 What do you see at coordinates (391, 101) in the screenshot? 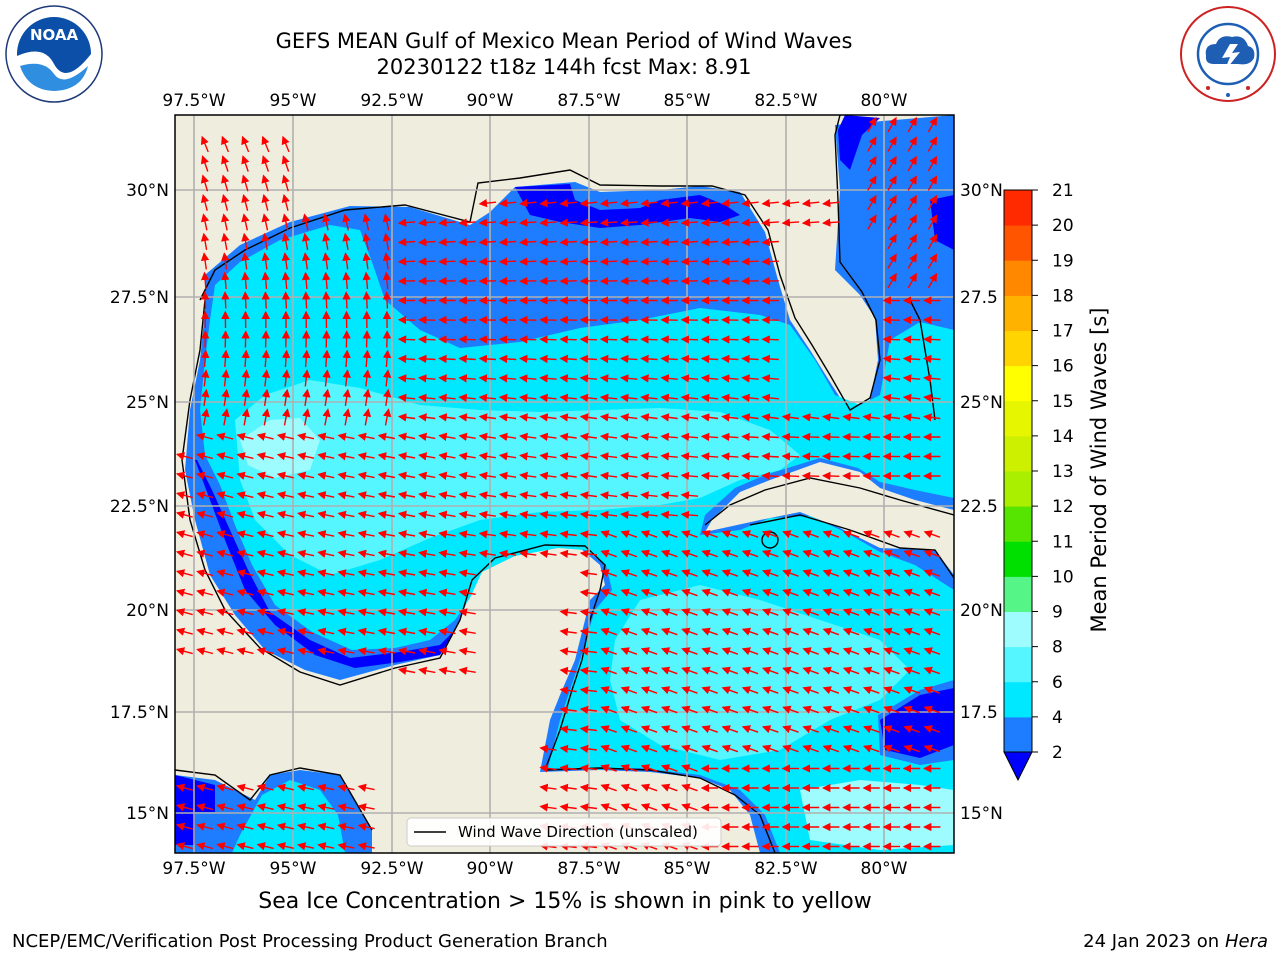
I see `lon-tick-top: 92.5°W` at bounding box center [391, 101].